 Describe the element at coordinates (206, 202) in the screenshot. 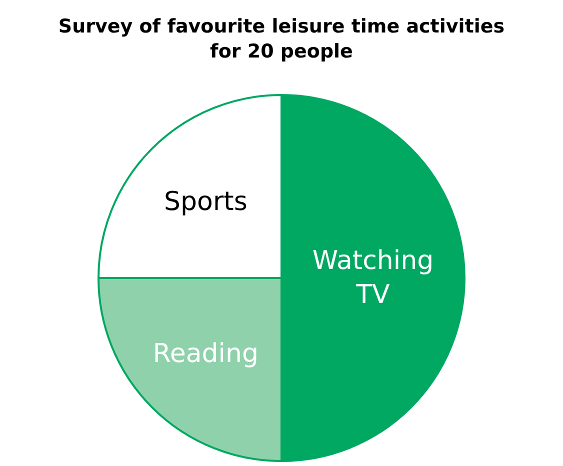

I see `slice-label: Sports` at that location.